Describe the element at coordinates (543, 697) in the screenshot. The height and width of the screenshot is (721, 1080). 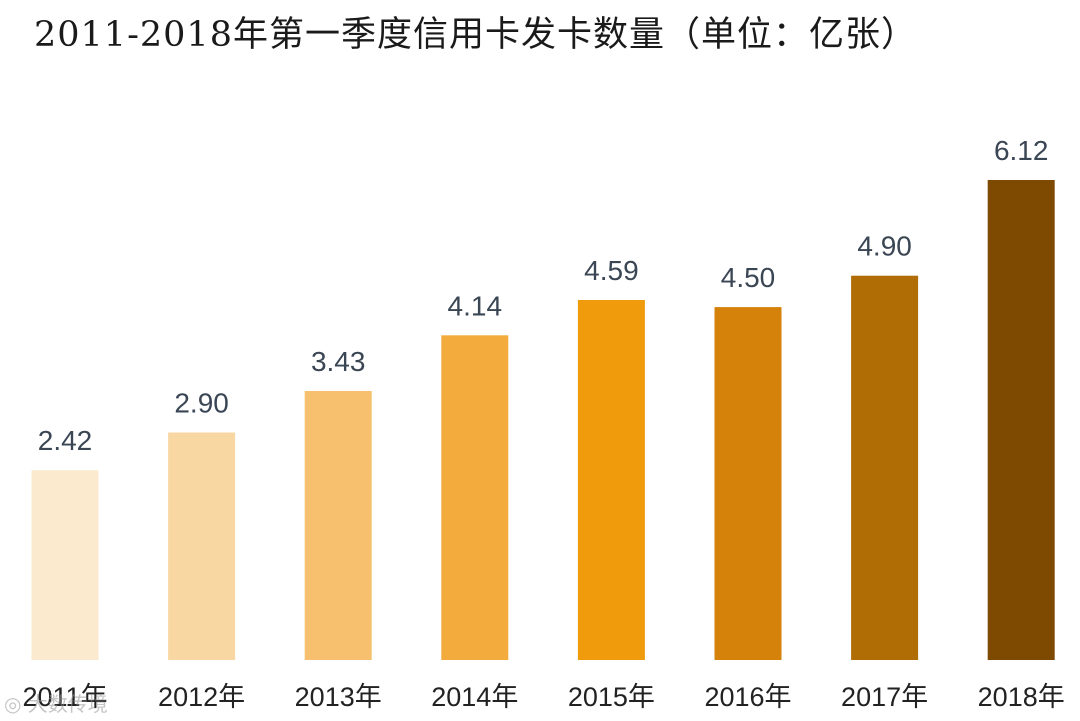
I see `category-labels-group: 2011年 2012年 2013年 2014年 2015年 2016年 2017年 2018年` at that location.